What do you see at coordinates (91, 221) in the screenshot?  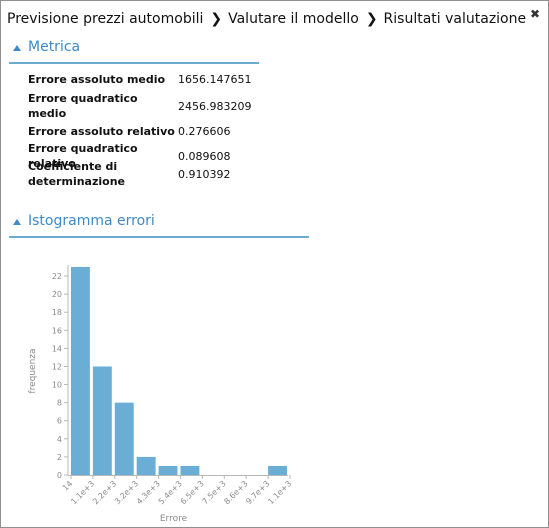 I see `histogram-section-title: Istogramma errori` at bounding box center [91, 221].